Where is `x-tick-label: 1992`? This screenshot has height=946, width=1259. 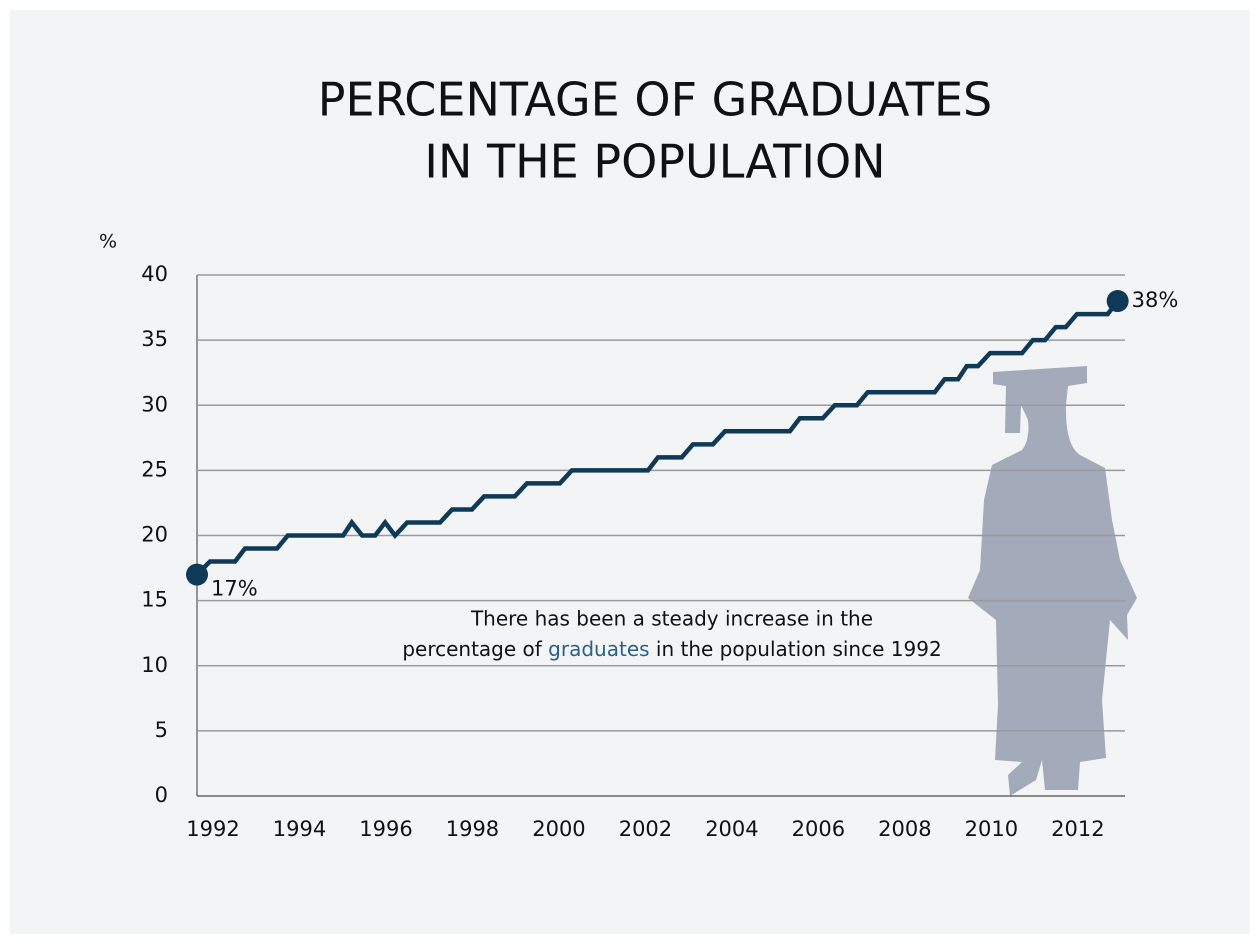
x-tick-label: 1992 is located at coordinates (212, 829).